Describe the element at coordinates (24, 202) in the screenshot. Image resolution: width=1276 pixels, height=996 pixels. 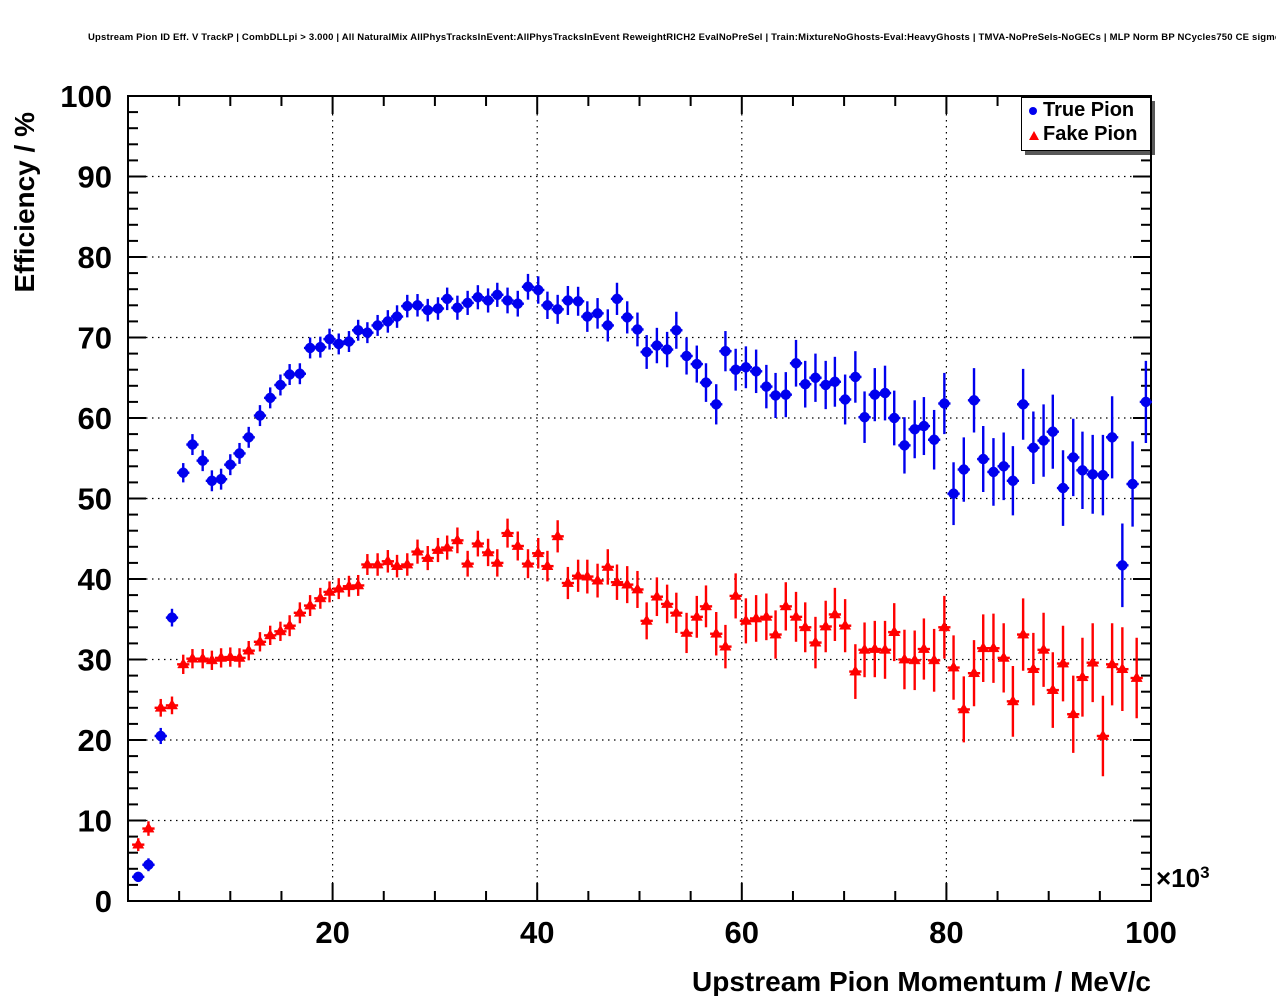
I see `y-axis-title: Efficiency / %` at that location.